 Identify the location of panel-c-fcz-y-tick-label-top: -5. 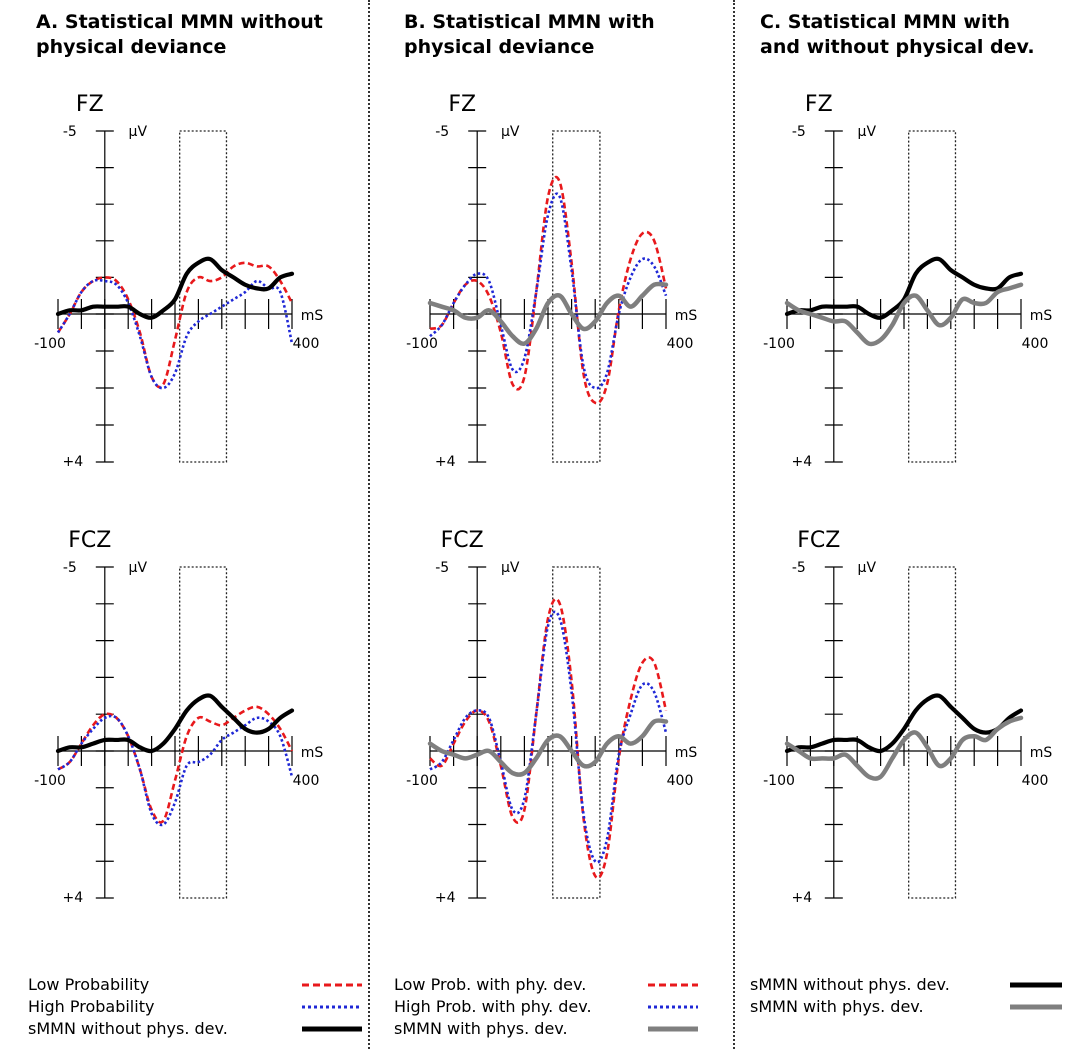
(799, 568).